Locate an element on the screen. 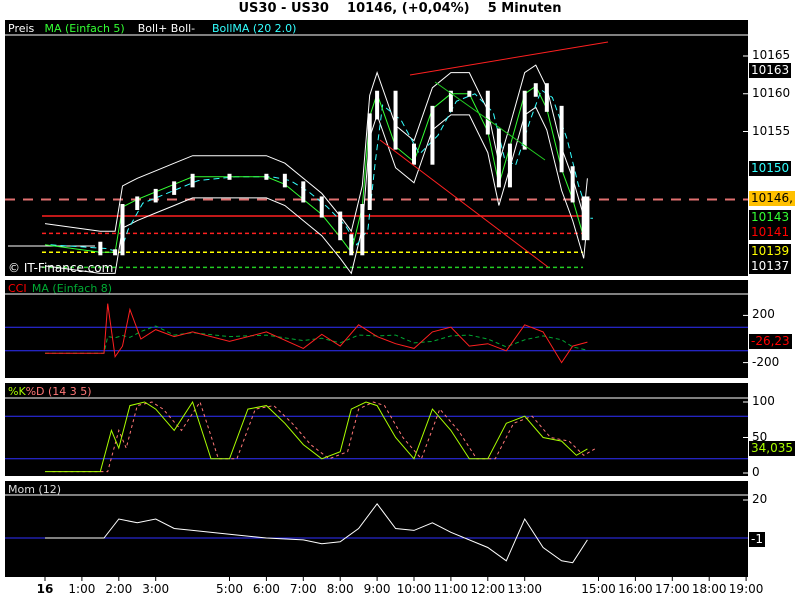 The height and width of the screenshot is (600, 800). x-tick-label: 6:00 is located at coordinates (266, 589).